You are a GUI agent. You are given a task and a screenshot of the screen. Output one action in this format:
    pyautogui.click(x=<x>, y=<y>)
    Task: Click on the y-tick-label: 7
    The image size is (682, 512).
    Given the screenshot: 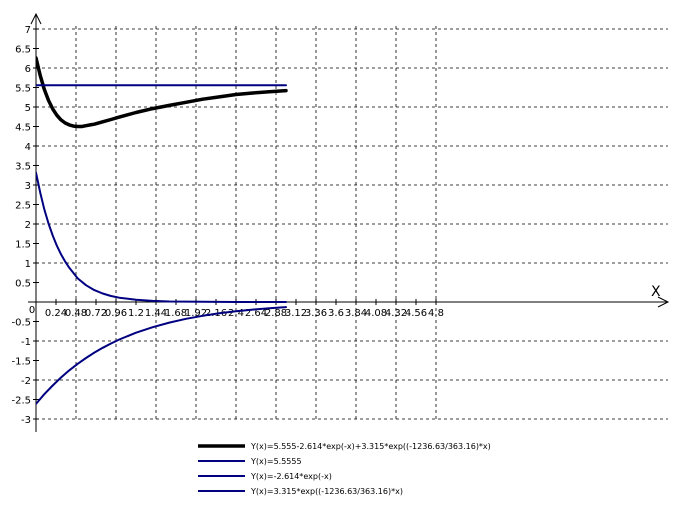 What is the action you would take?
    pyautogui.click(x=28, y=30)
    